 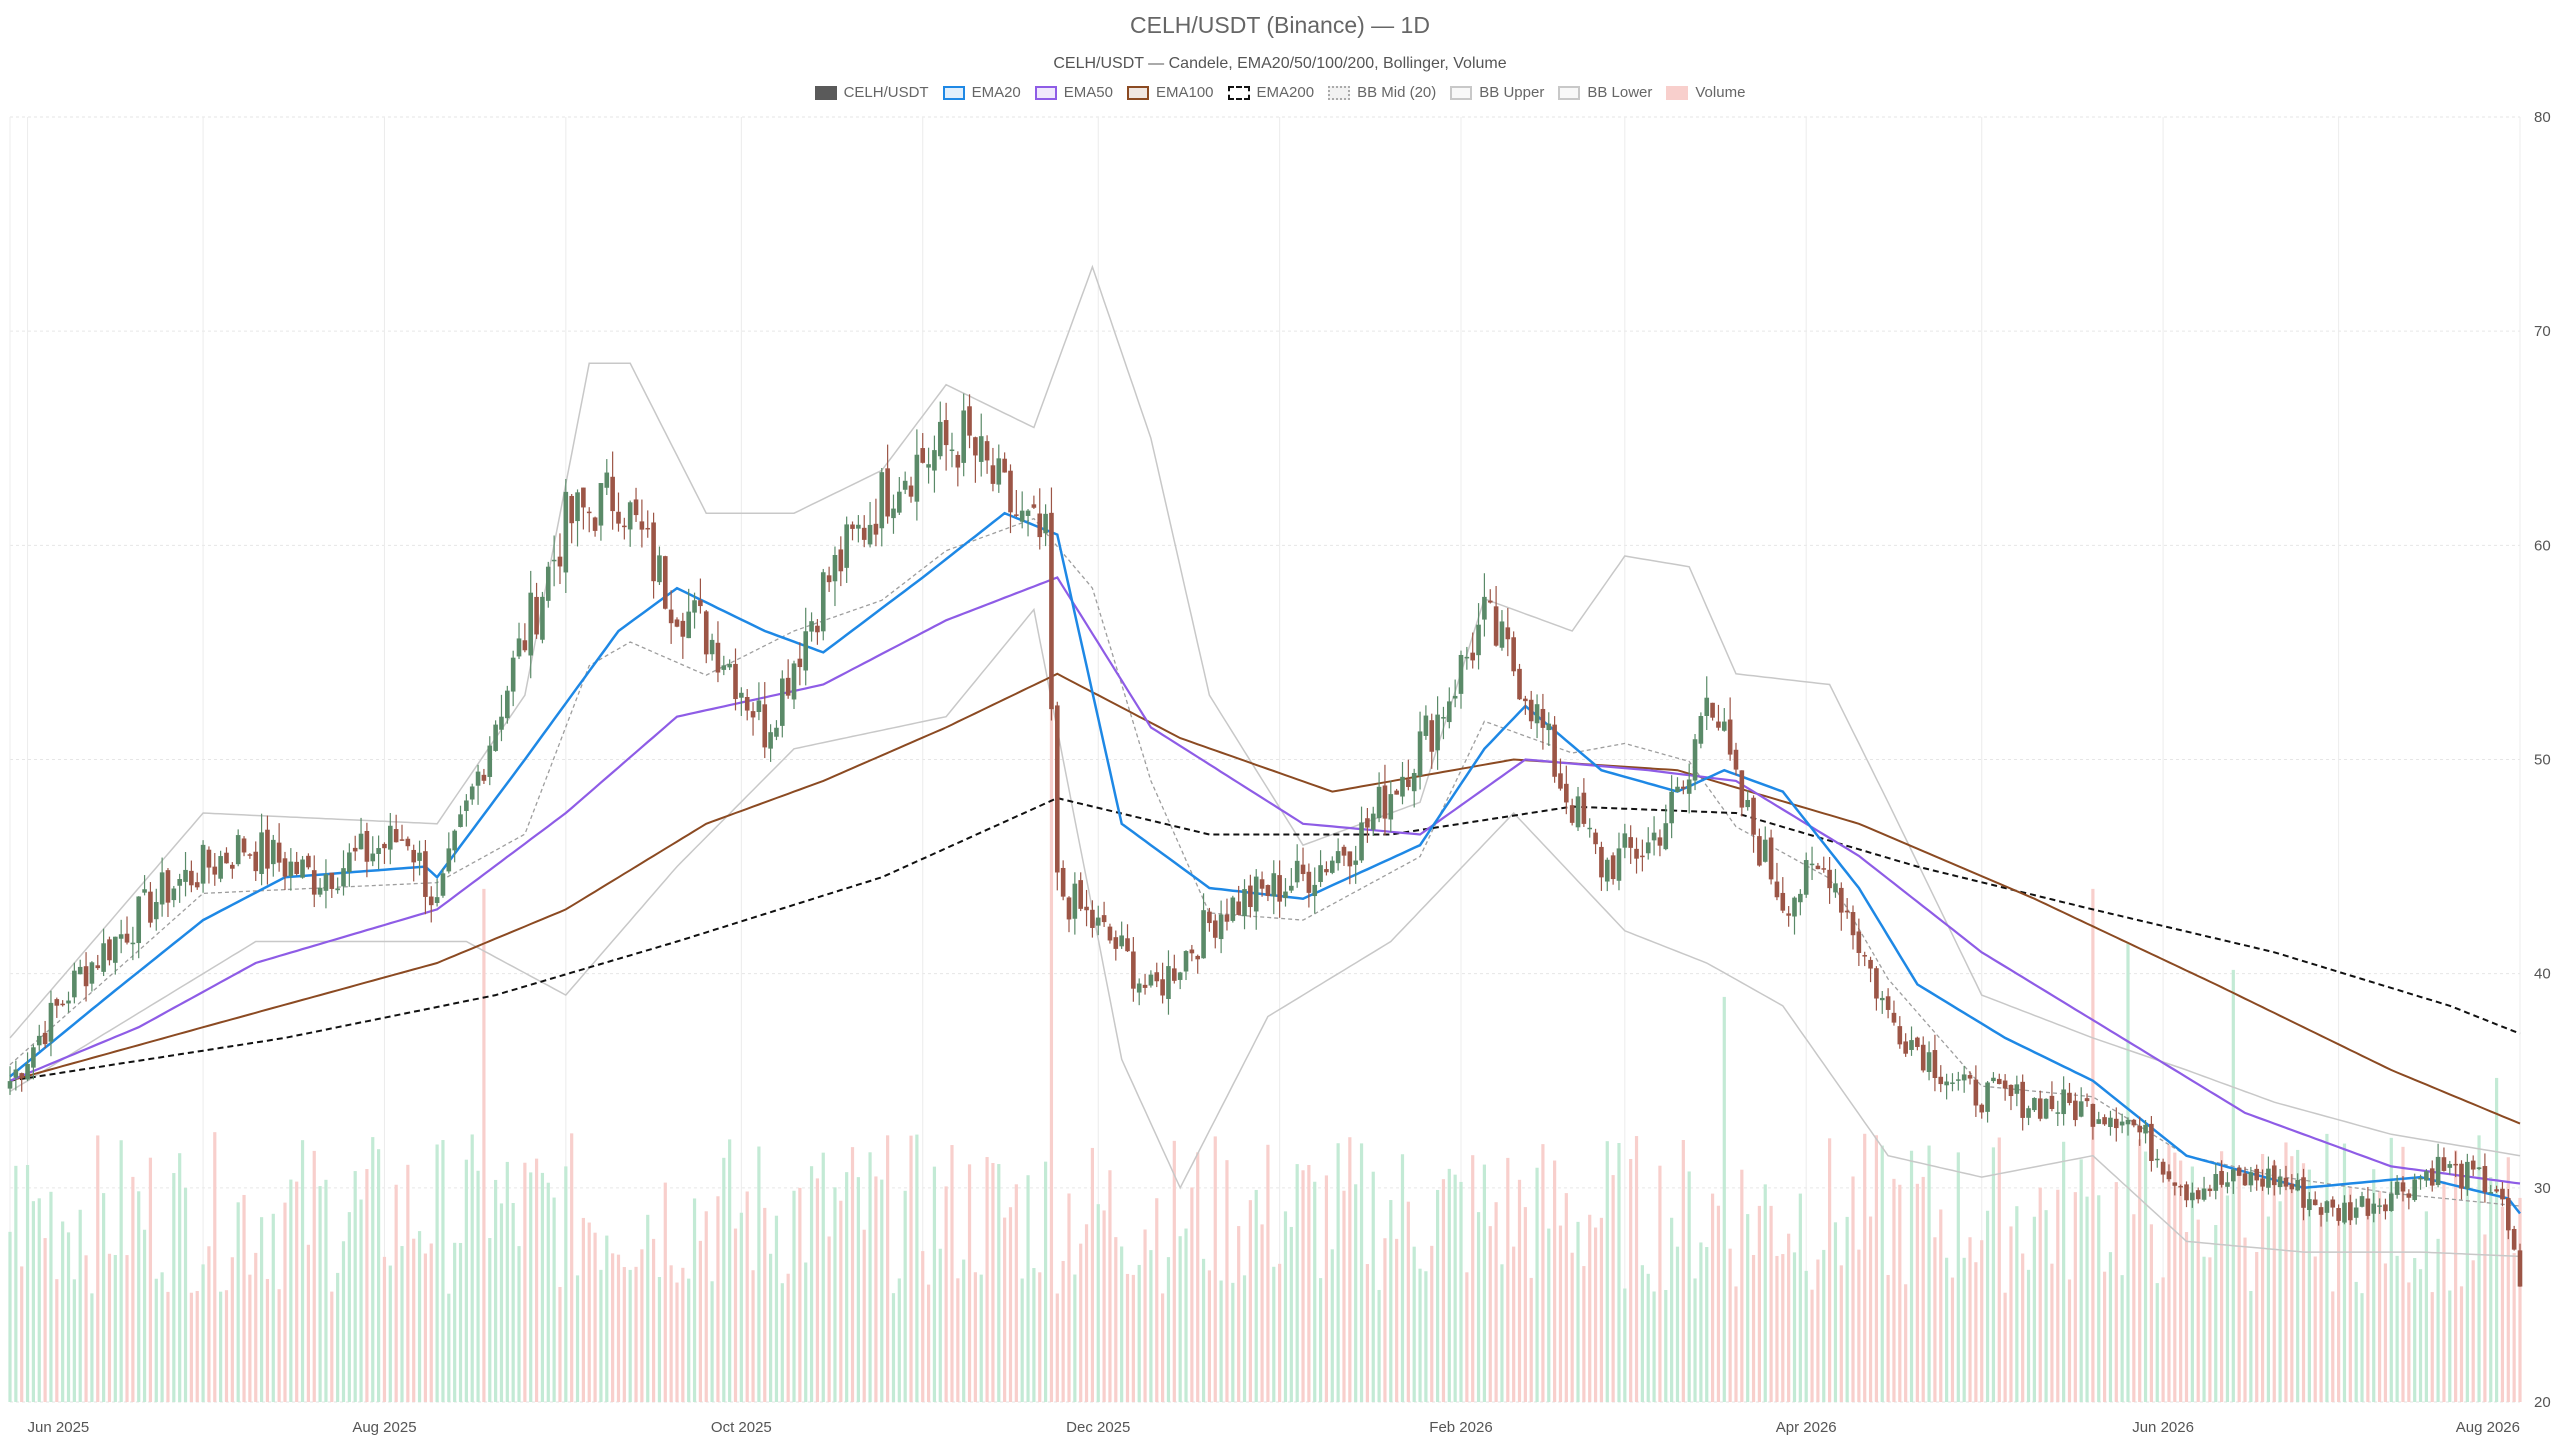 What do you see at coordinates (981, 92) in the screenshot?
I see `legend-item-1: EMA20` at bounding box center [981, 92].